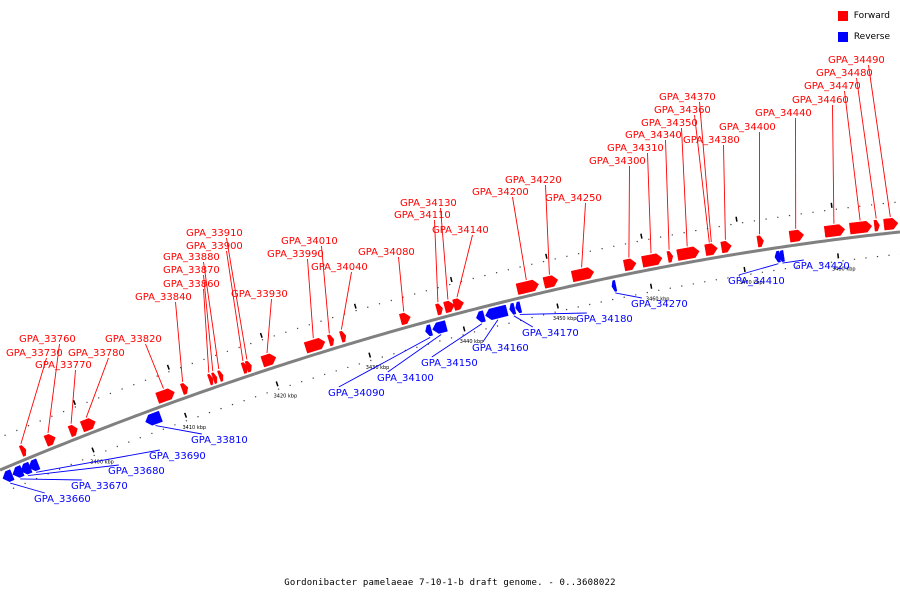 The width and height of the screenshot is (900, 600). What do you see at coordinates (62, 499) in the screenshot?
I see `gene-label: GPA_33660` at bounding box center [62, 499].